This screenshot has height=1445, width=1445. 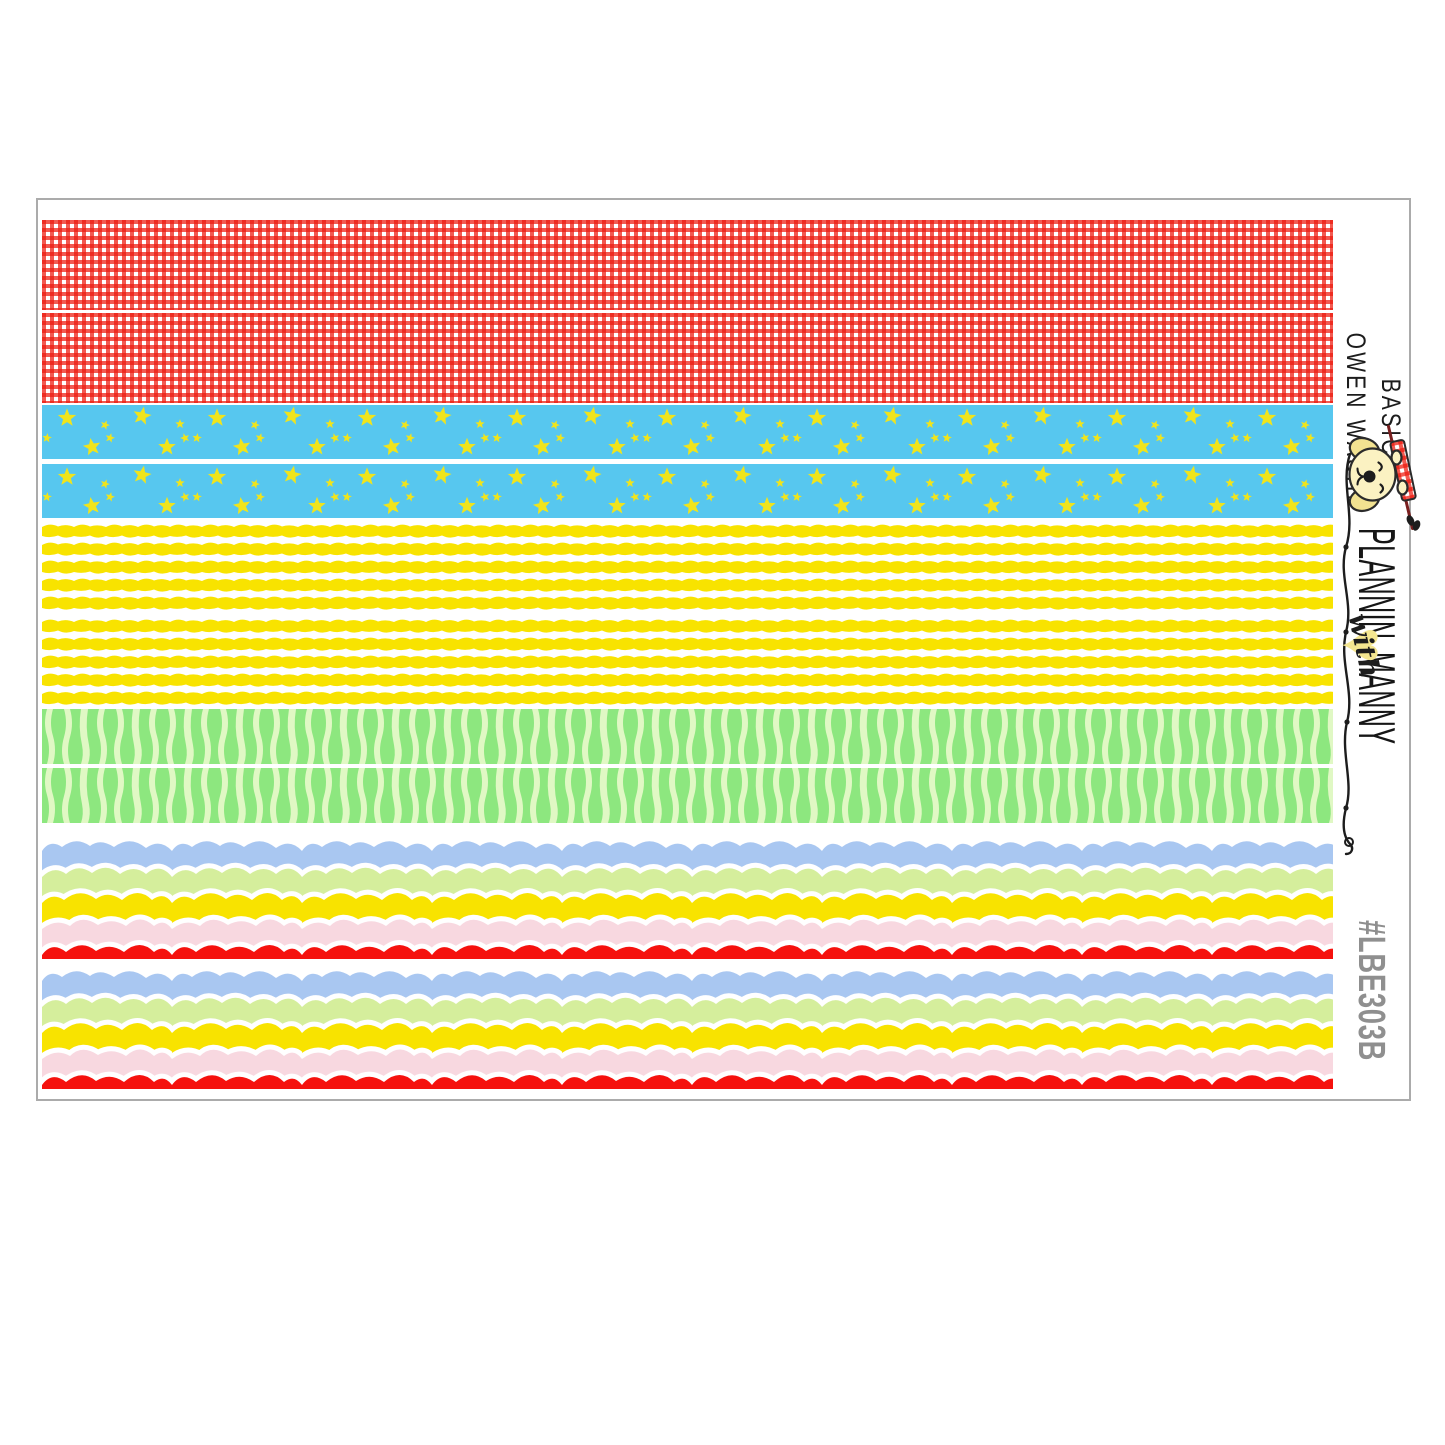 I want to click on brand-name-with: with, so click(x=1363, y=645).